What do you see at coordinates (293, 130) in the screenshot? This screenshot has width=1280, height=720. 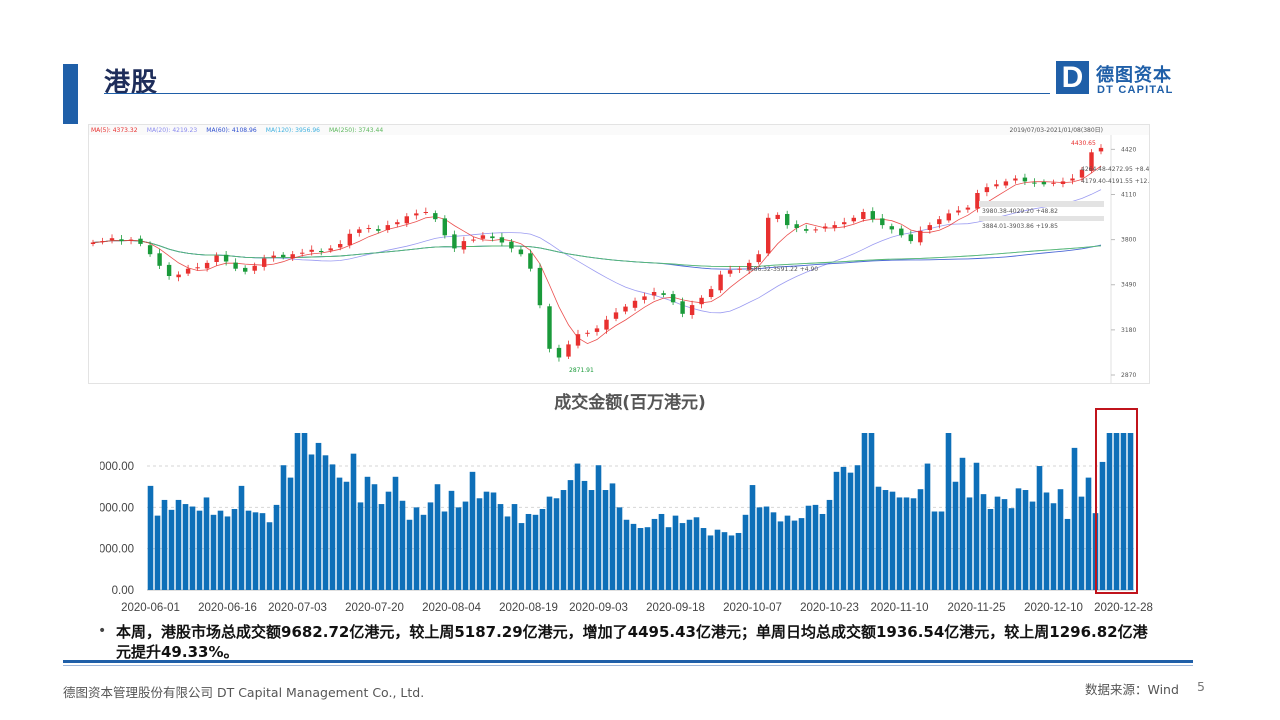 I see `ma-legend-item: MA(120): 3956.96` at bounding box center [293, 130].